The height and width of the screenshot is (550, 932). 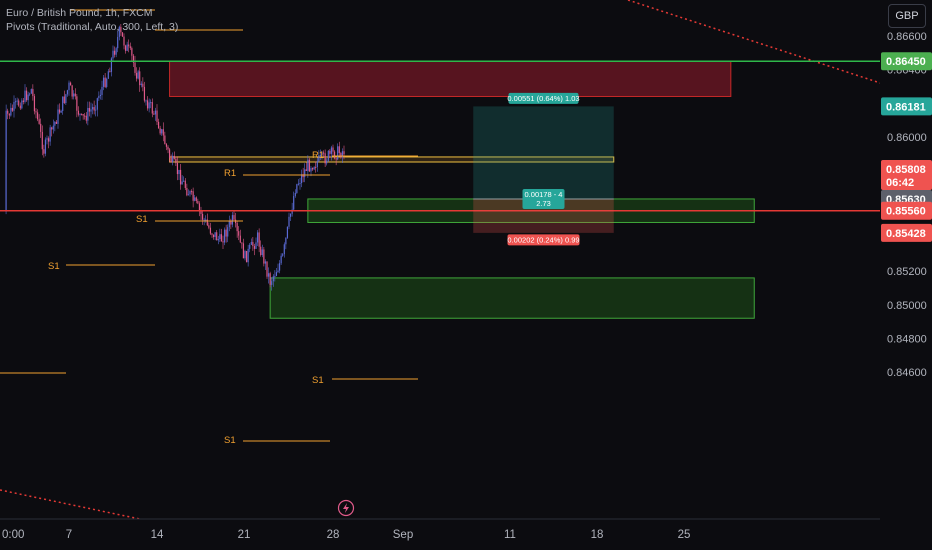 What do you see at coordinates (79, 13) in the screenshot?
I see `symbol-title: Euro / British Pound, 1h, FXCM` at bounding box center [79, 13].